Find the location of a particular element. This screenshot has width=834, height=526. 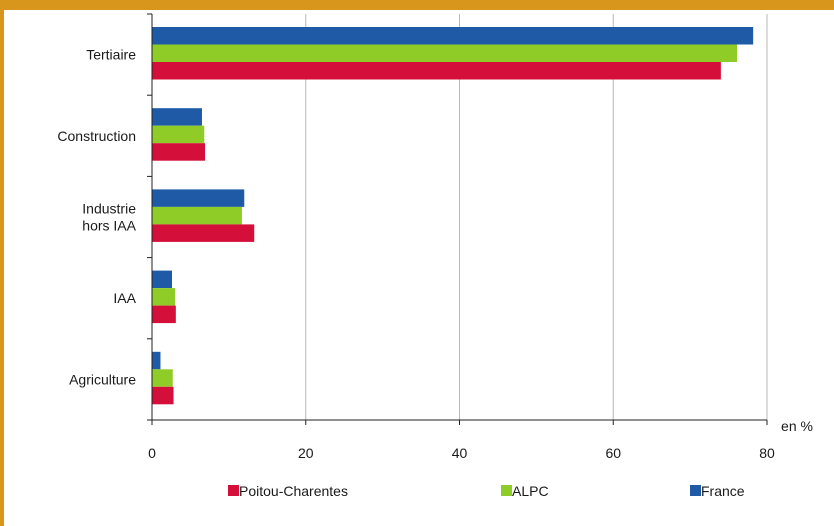

category-label-industrie-hors-iaa: Industrie hors IAA is located at coordinates (109, 217).